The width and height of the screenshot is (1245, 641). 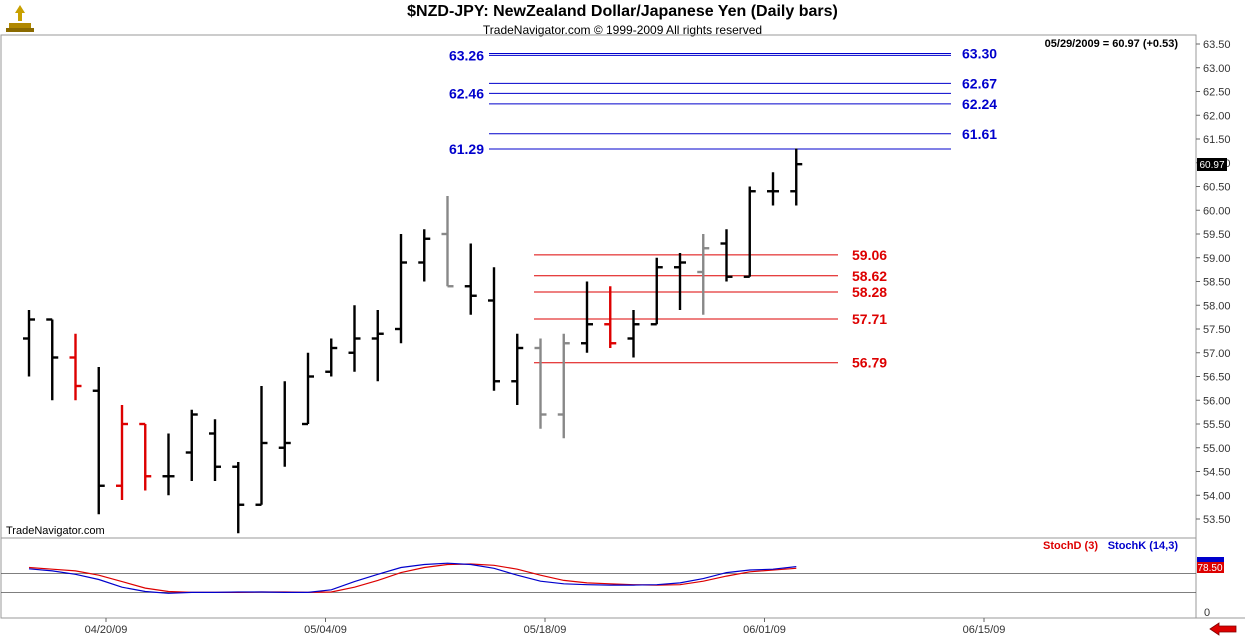 I want to click on stoch-k-legend: StochK (14,3), so click(x=1143, y=546).